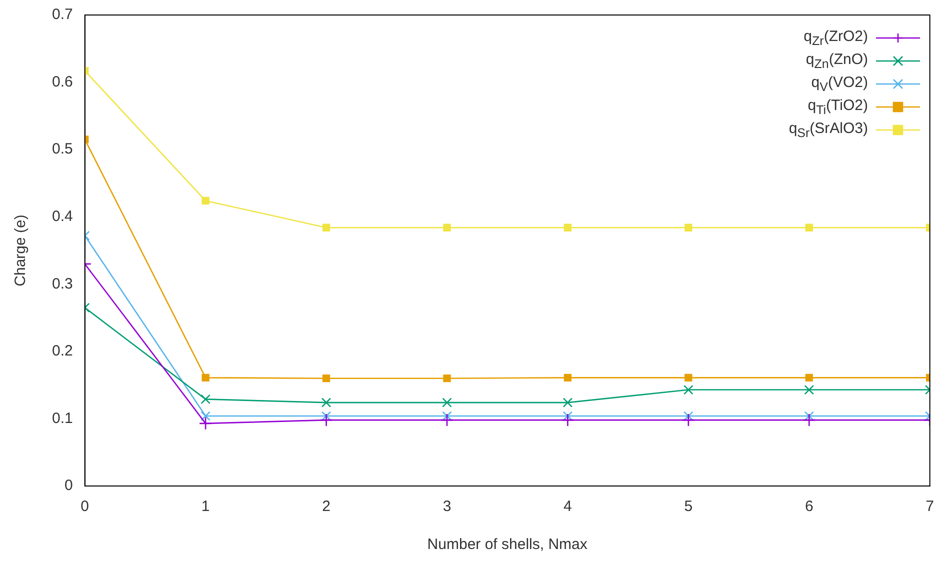  I want to click on x-tick-label: 7, so click(930, 507).